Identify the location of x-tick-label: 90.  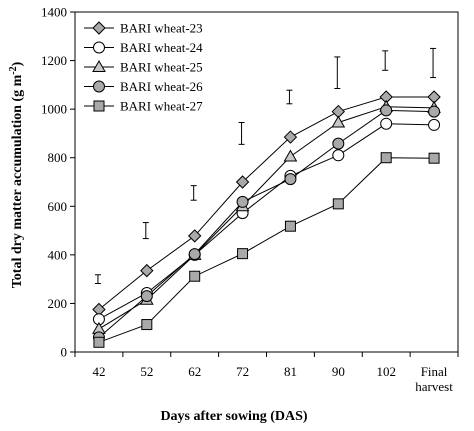
(338, 371).